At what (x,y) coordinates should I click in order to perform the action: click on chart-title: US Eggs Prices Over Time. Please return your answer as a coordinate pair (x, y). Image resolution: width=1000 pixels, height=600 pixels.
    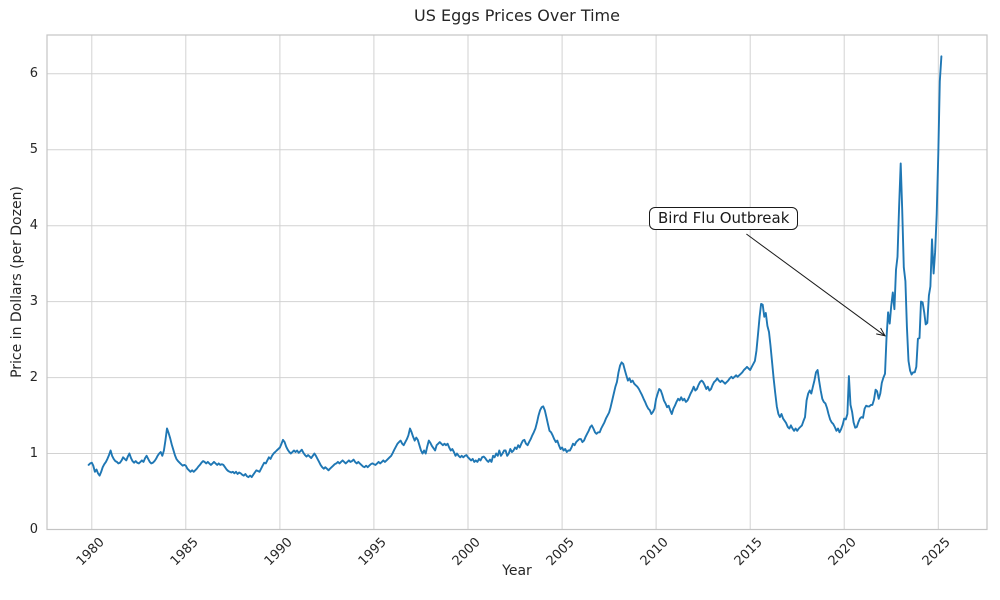
    Looking at the image, I should click on (517, 15).